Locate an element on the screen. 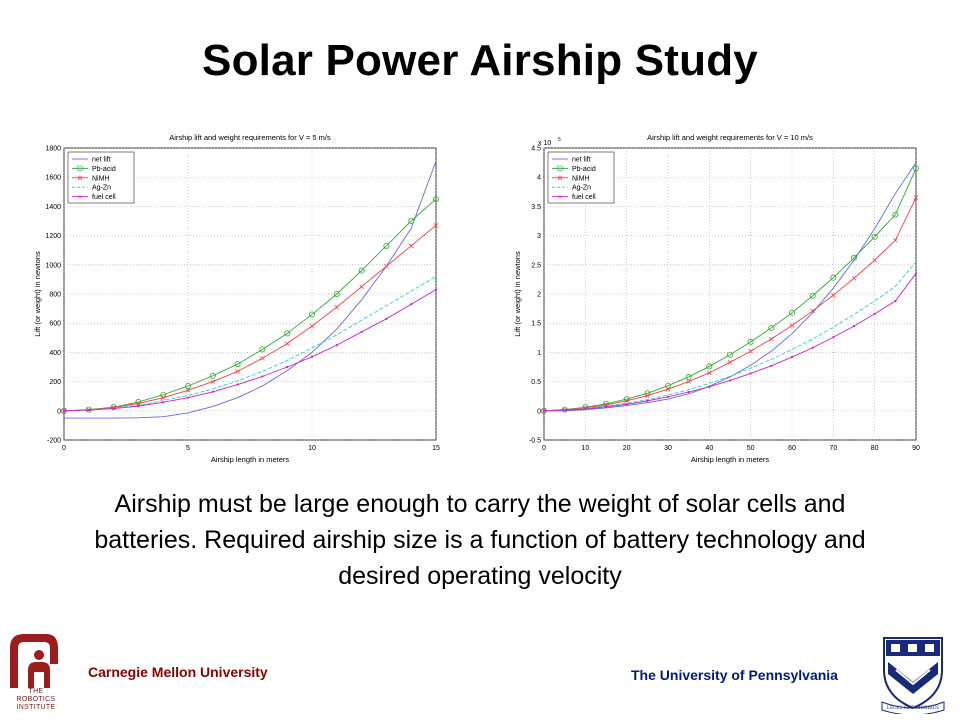  chart2-y-tick-label: 3.5 is located at coordinates (536, 207).